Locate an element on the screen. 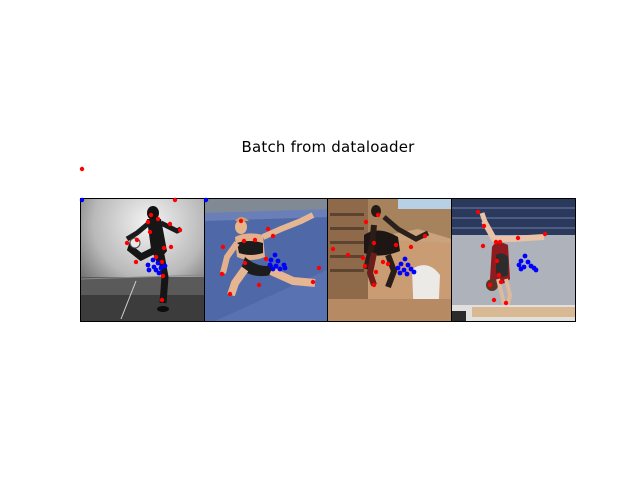  panel-1-soccer-kick is located at coordinates (143, 260).